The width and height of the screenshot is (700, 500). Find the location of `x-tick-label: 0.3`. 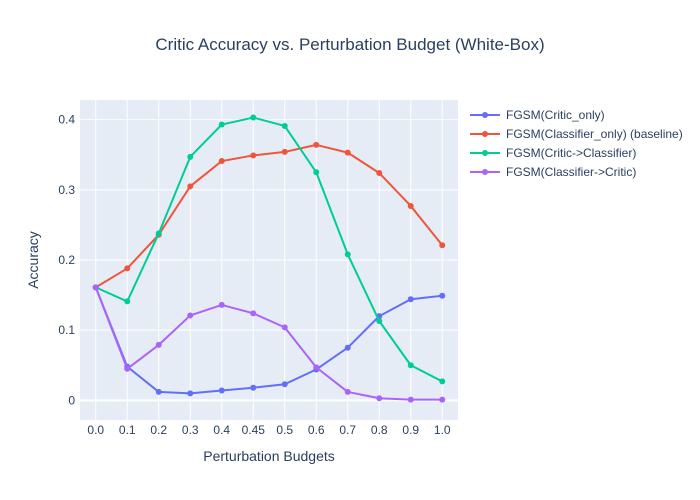

x-tick-label: 0.3 is located at coordinates (190, 430).